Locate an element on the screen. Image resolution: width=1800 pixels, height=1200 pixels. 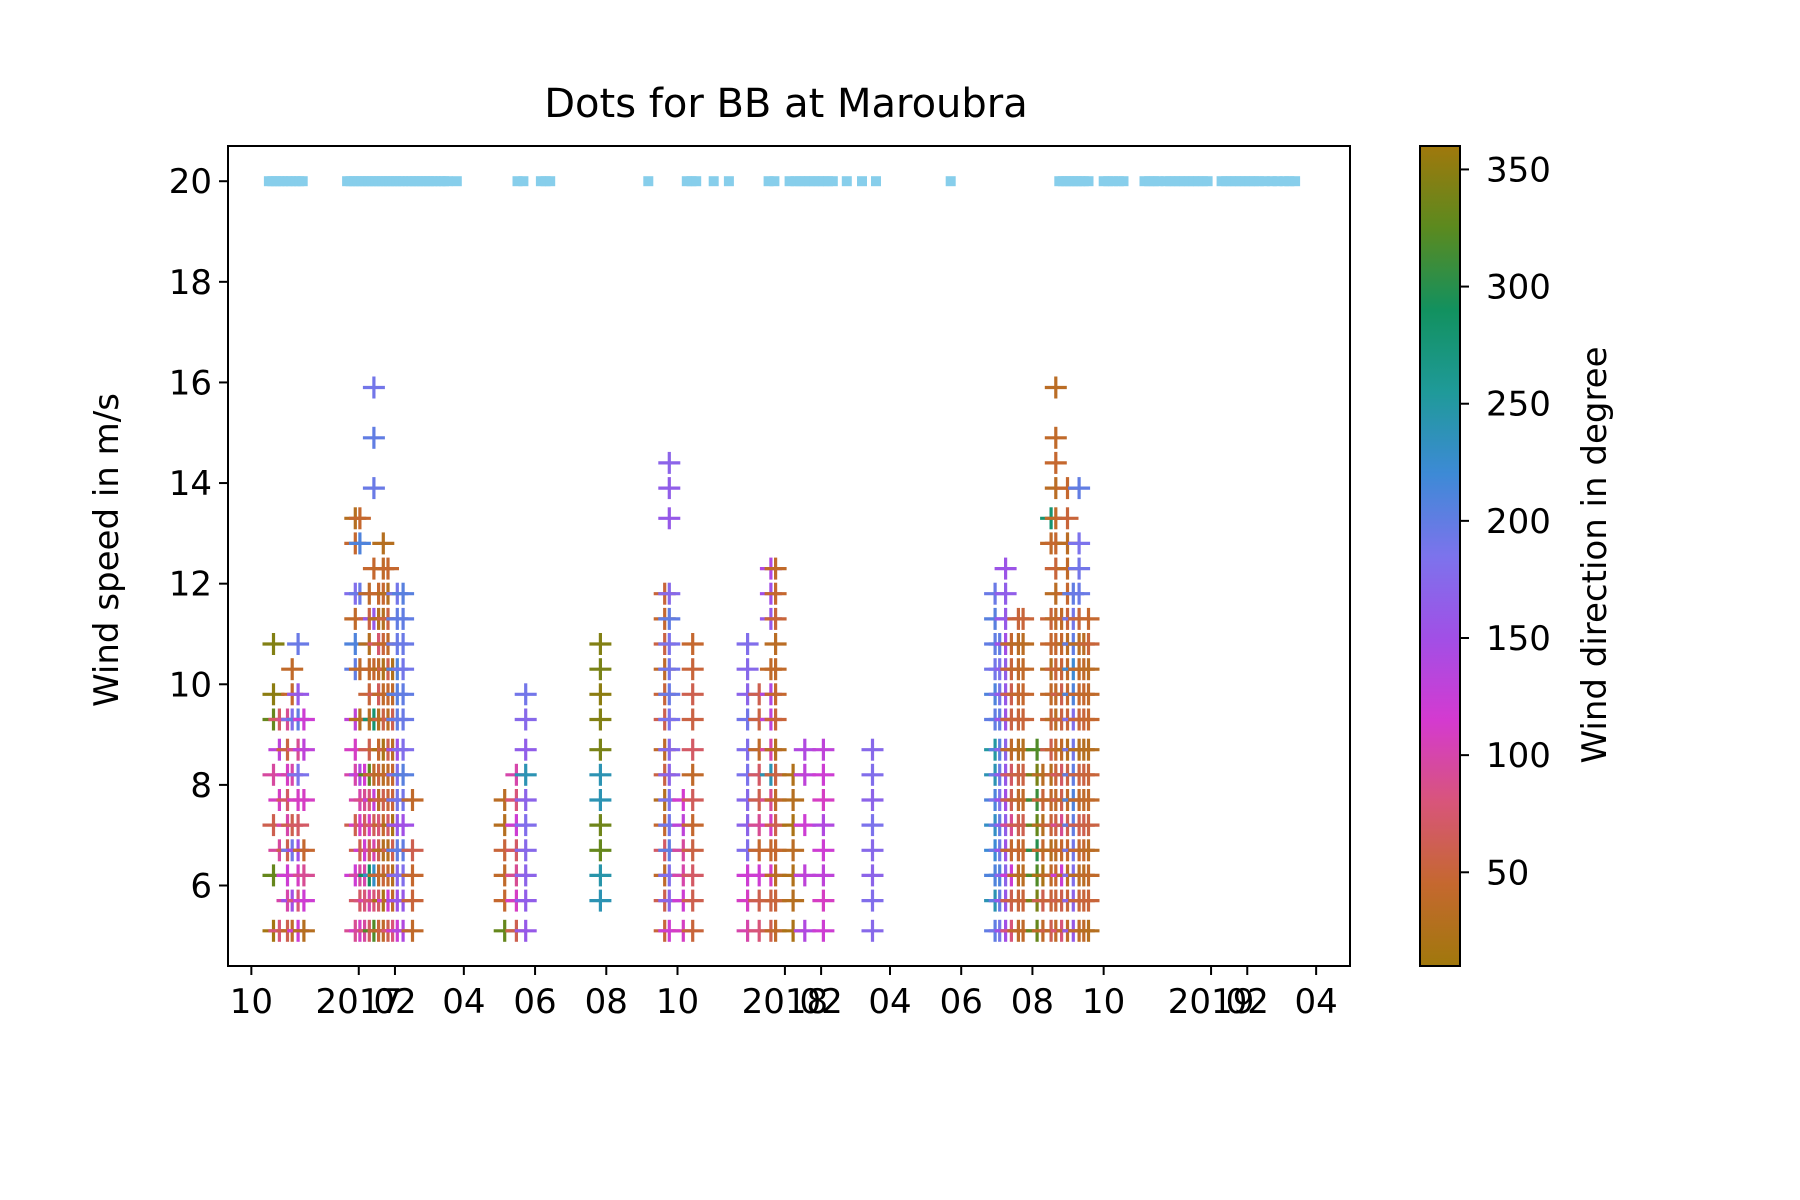
colorbar-tick-label: 300 is located at coordinates (1518, 288).